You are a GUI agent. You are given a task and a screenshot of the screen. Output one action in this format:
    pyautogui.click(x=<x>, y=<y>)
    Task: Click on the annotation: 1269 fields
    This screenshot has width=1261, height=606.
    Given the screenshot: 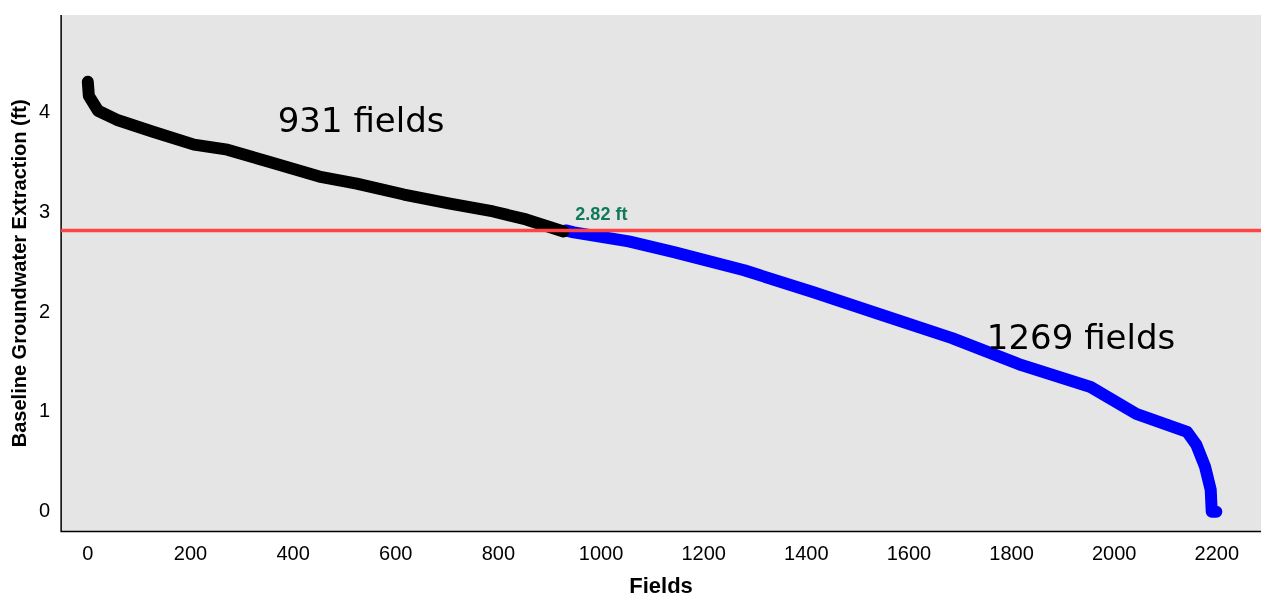 What is the action you would take?
    pyautogui.click(x=1081, y=337)
    